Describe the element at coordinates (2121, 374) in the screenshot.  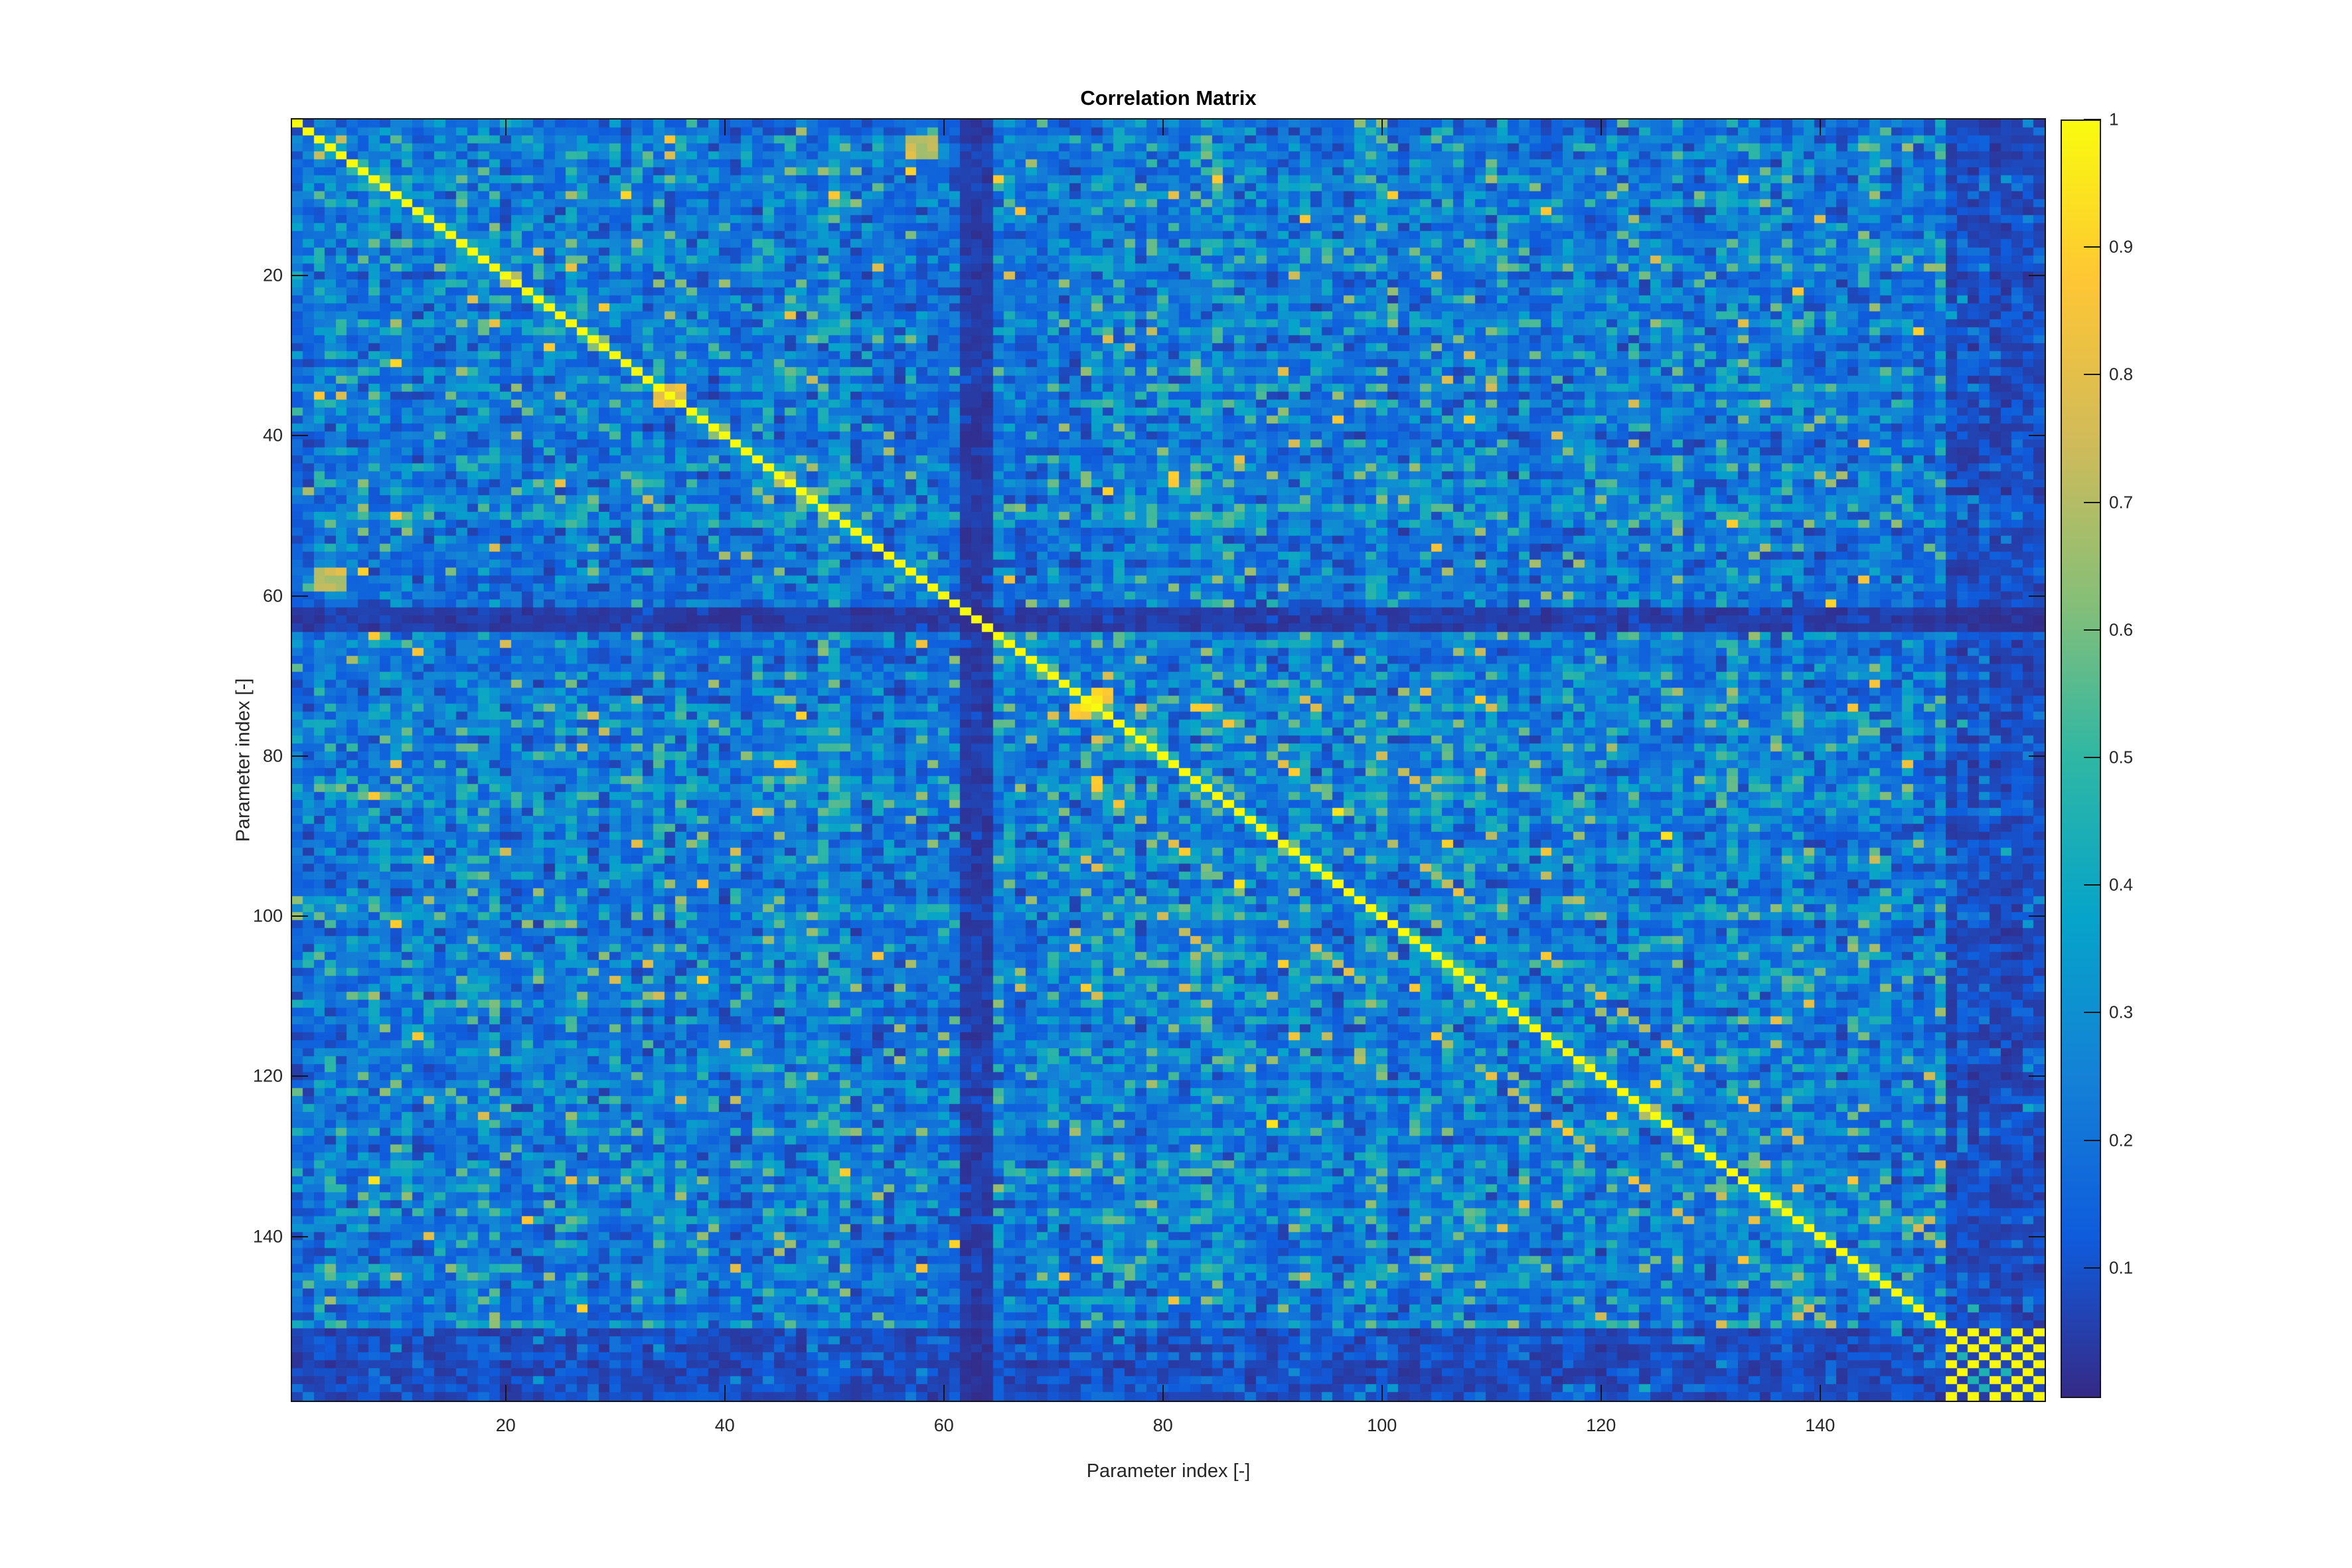
I see `colorbar-tick-label: 0.8` at that location.